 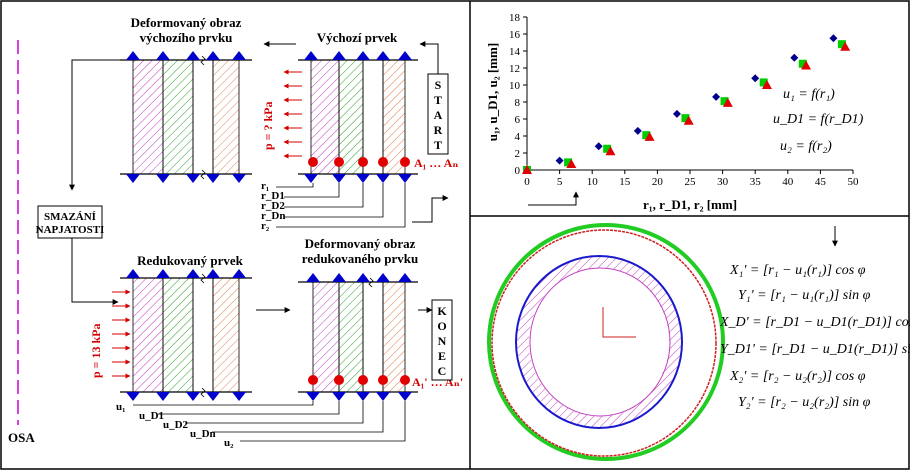 I want to click on points-top-label: A₁ … Aₙ, so click(x=436, y=163).